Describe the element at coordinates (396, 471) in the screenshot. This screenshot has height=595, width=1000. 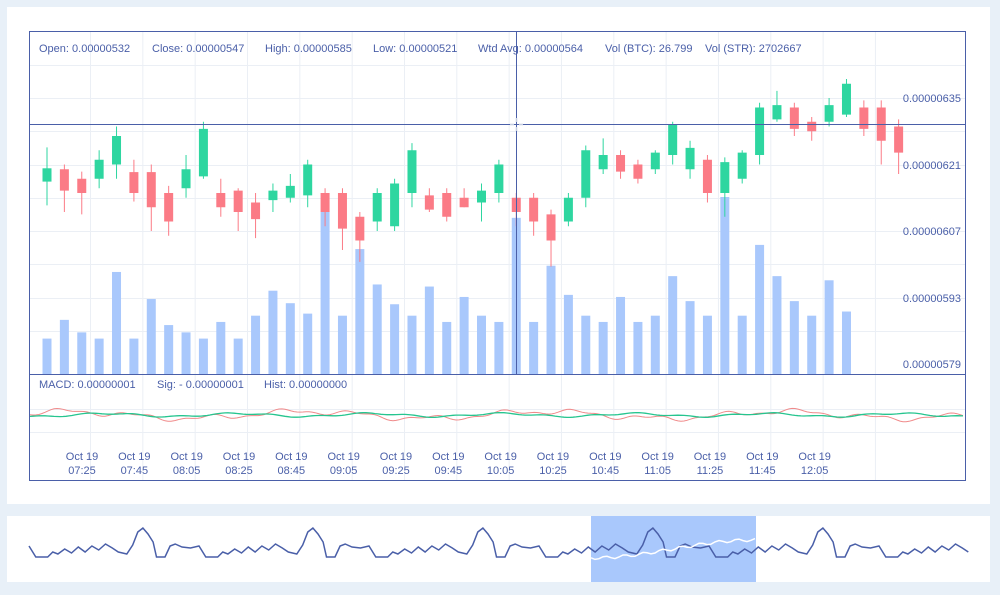
I see `time-tick-time: 09:25` at that location.